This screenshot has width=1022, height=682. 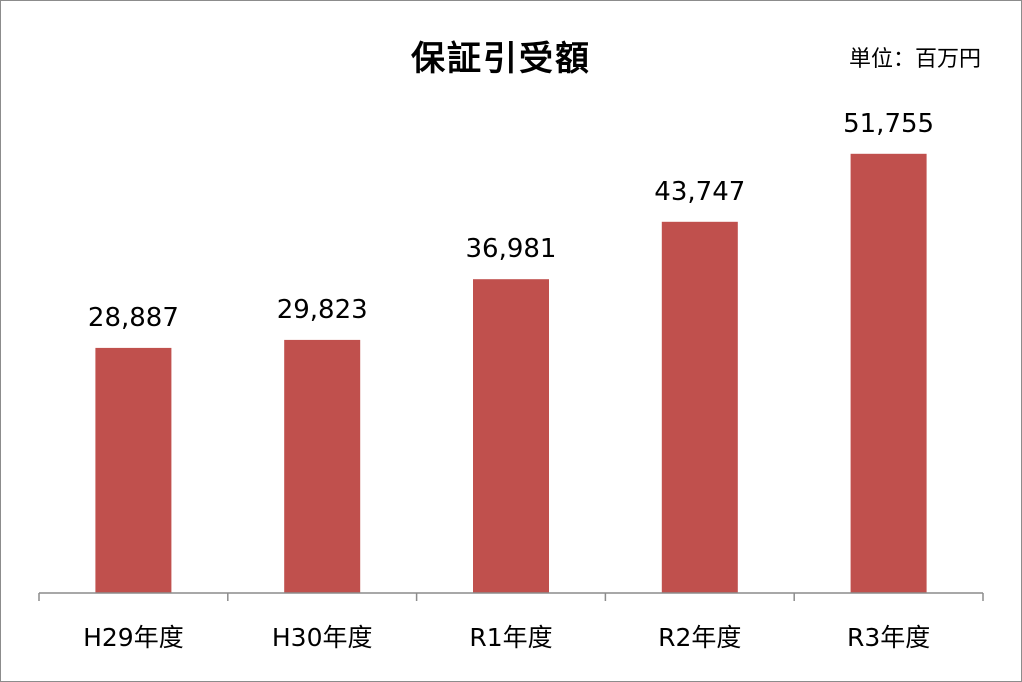 What do you see at coordinates (510, 637) in the screenshot?
I see `x-tick-label-3: R1年度` at bounding box center [510, 637].